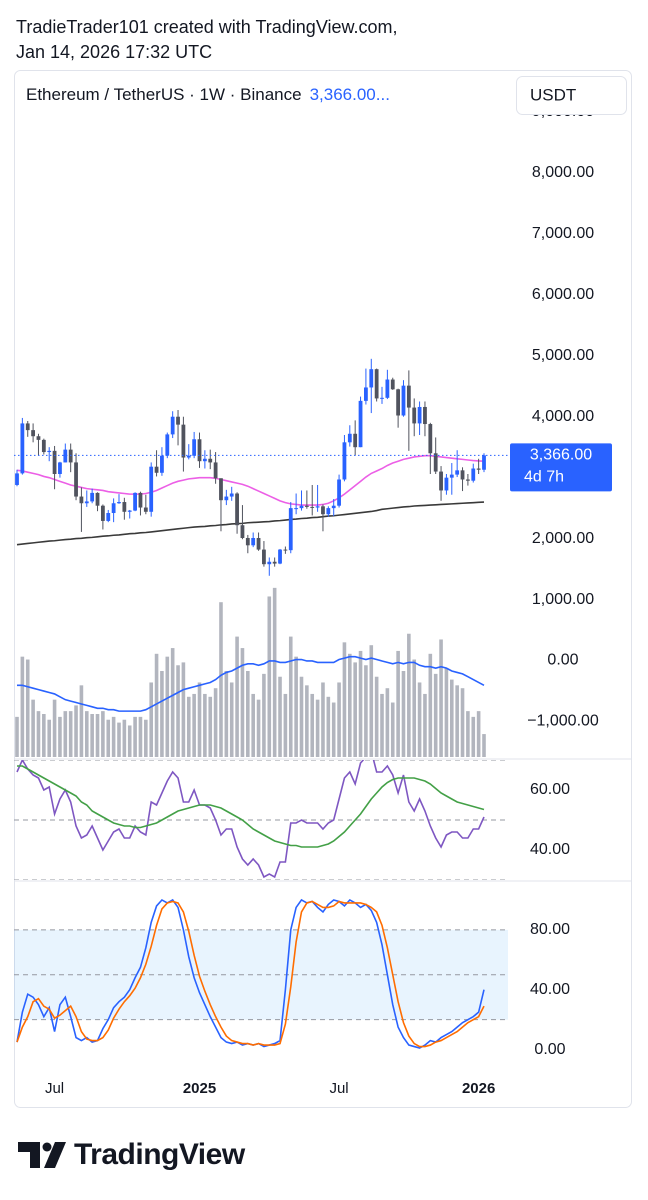 This screenshot has width=648, height=1200. Describe the element at coordinates (563, 294) in the screenshot. I see `y-tick-label: 6,000.00` at that location.